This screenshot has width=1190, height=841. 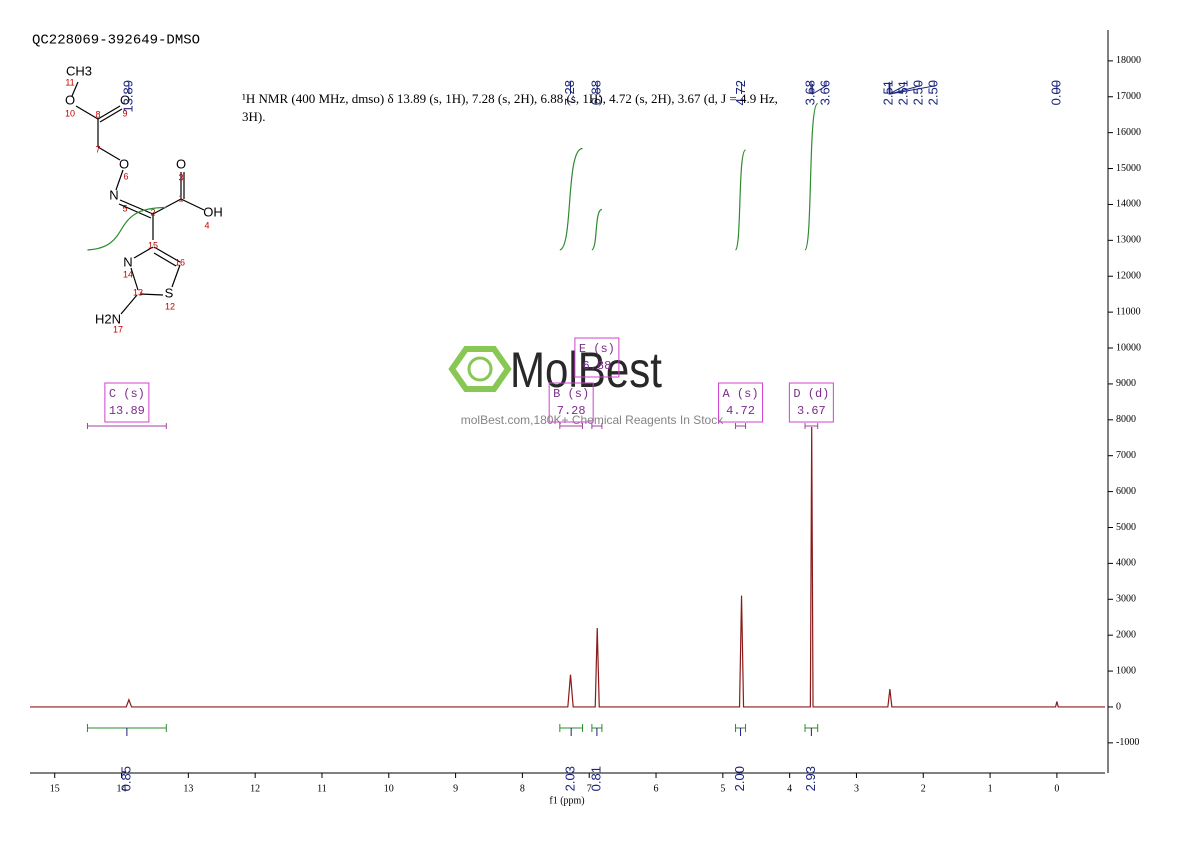 I want to click on x-tick-label: 1, so click(x=990, y=788).